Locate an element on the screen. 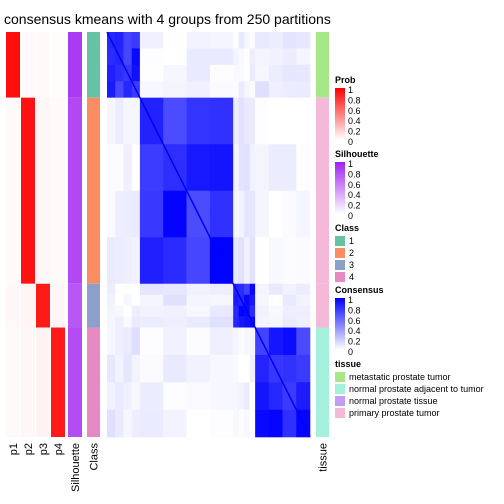 This screenshot has height=504, width=504. legend-item-label: normal prostate adjacent to tumor is located at coordinates (416, 389).